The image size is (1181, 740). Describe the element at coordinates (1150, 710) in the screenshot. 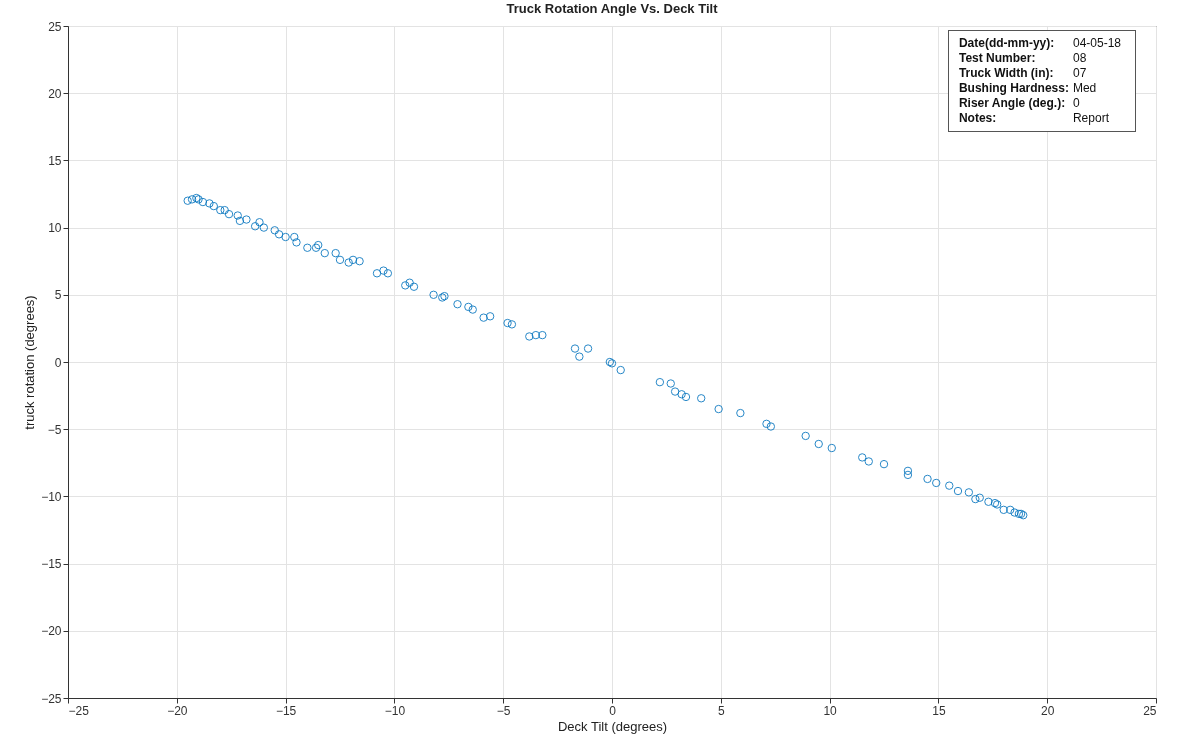

I see `x-tick-label: 25` at that location.